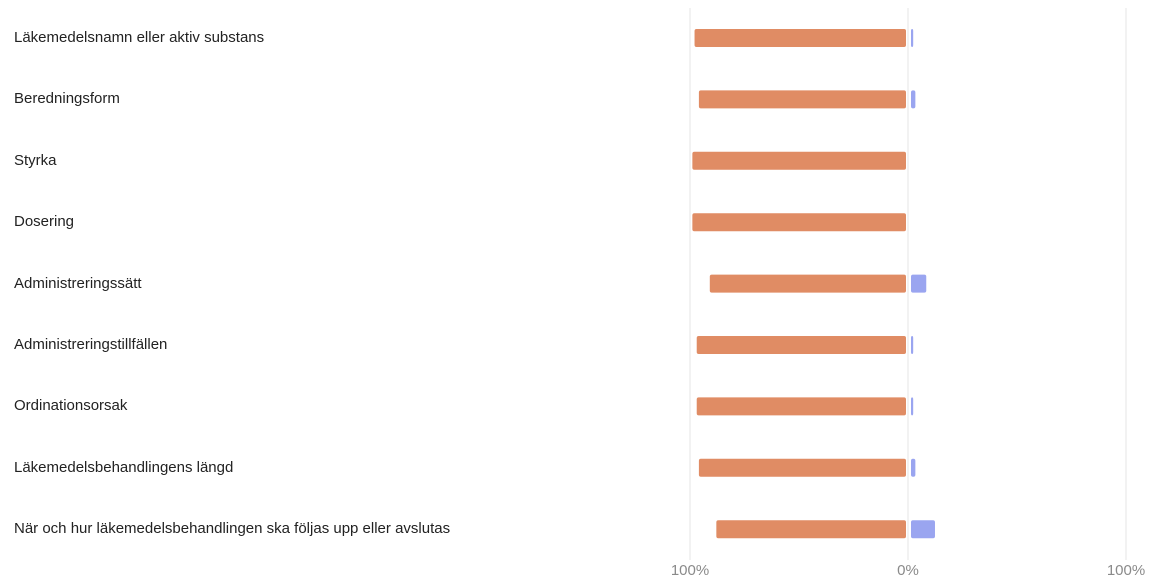 This screenshot has height=585, width=1155. Describe the element at coordinates (91, 344) in the screenshot. I see `category-label: Administreringstillfällen` at that location.